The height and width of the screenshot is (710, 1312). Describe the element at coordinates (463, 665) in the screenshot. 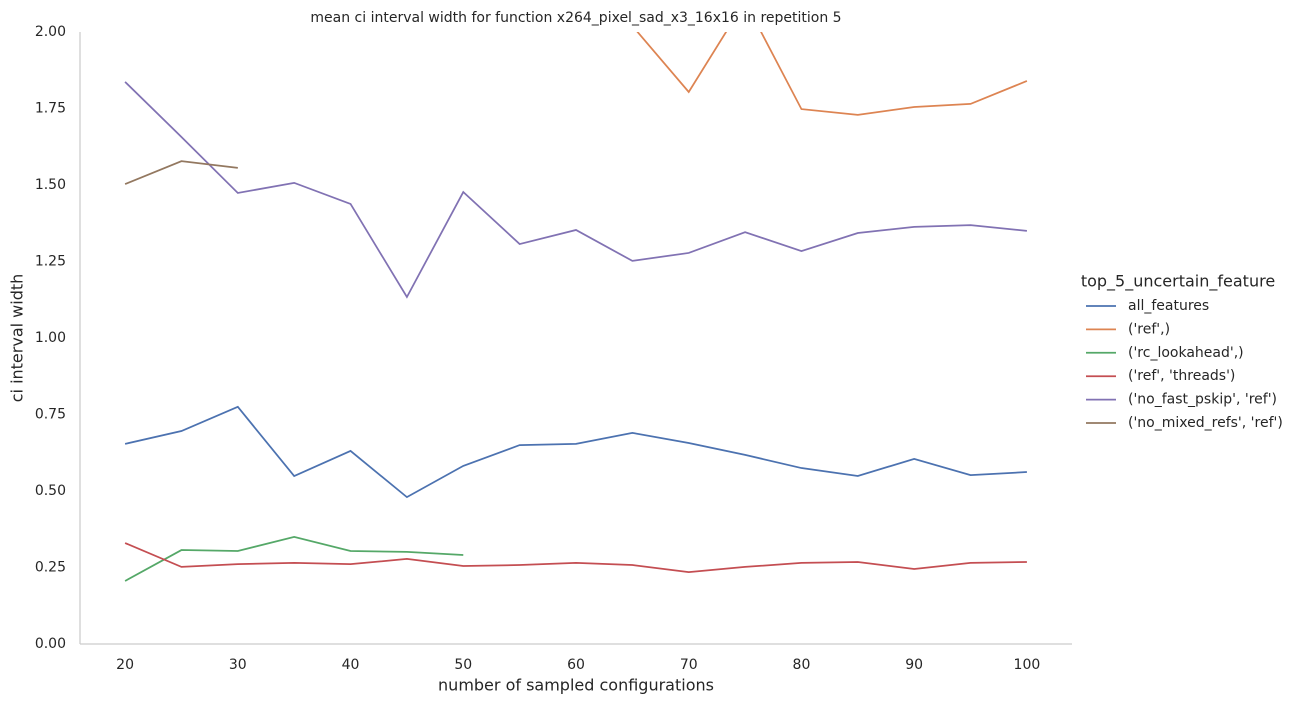

I see `x-tick-label: 50` at that location.